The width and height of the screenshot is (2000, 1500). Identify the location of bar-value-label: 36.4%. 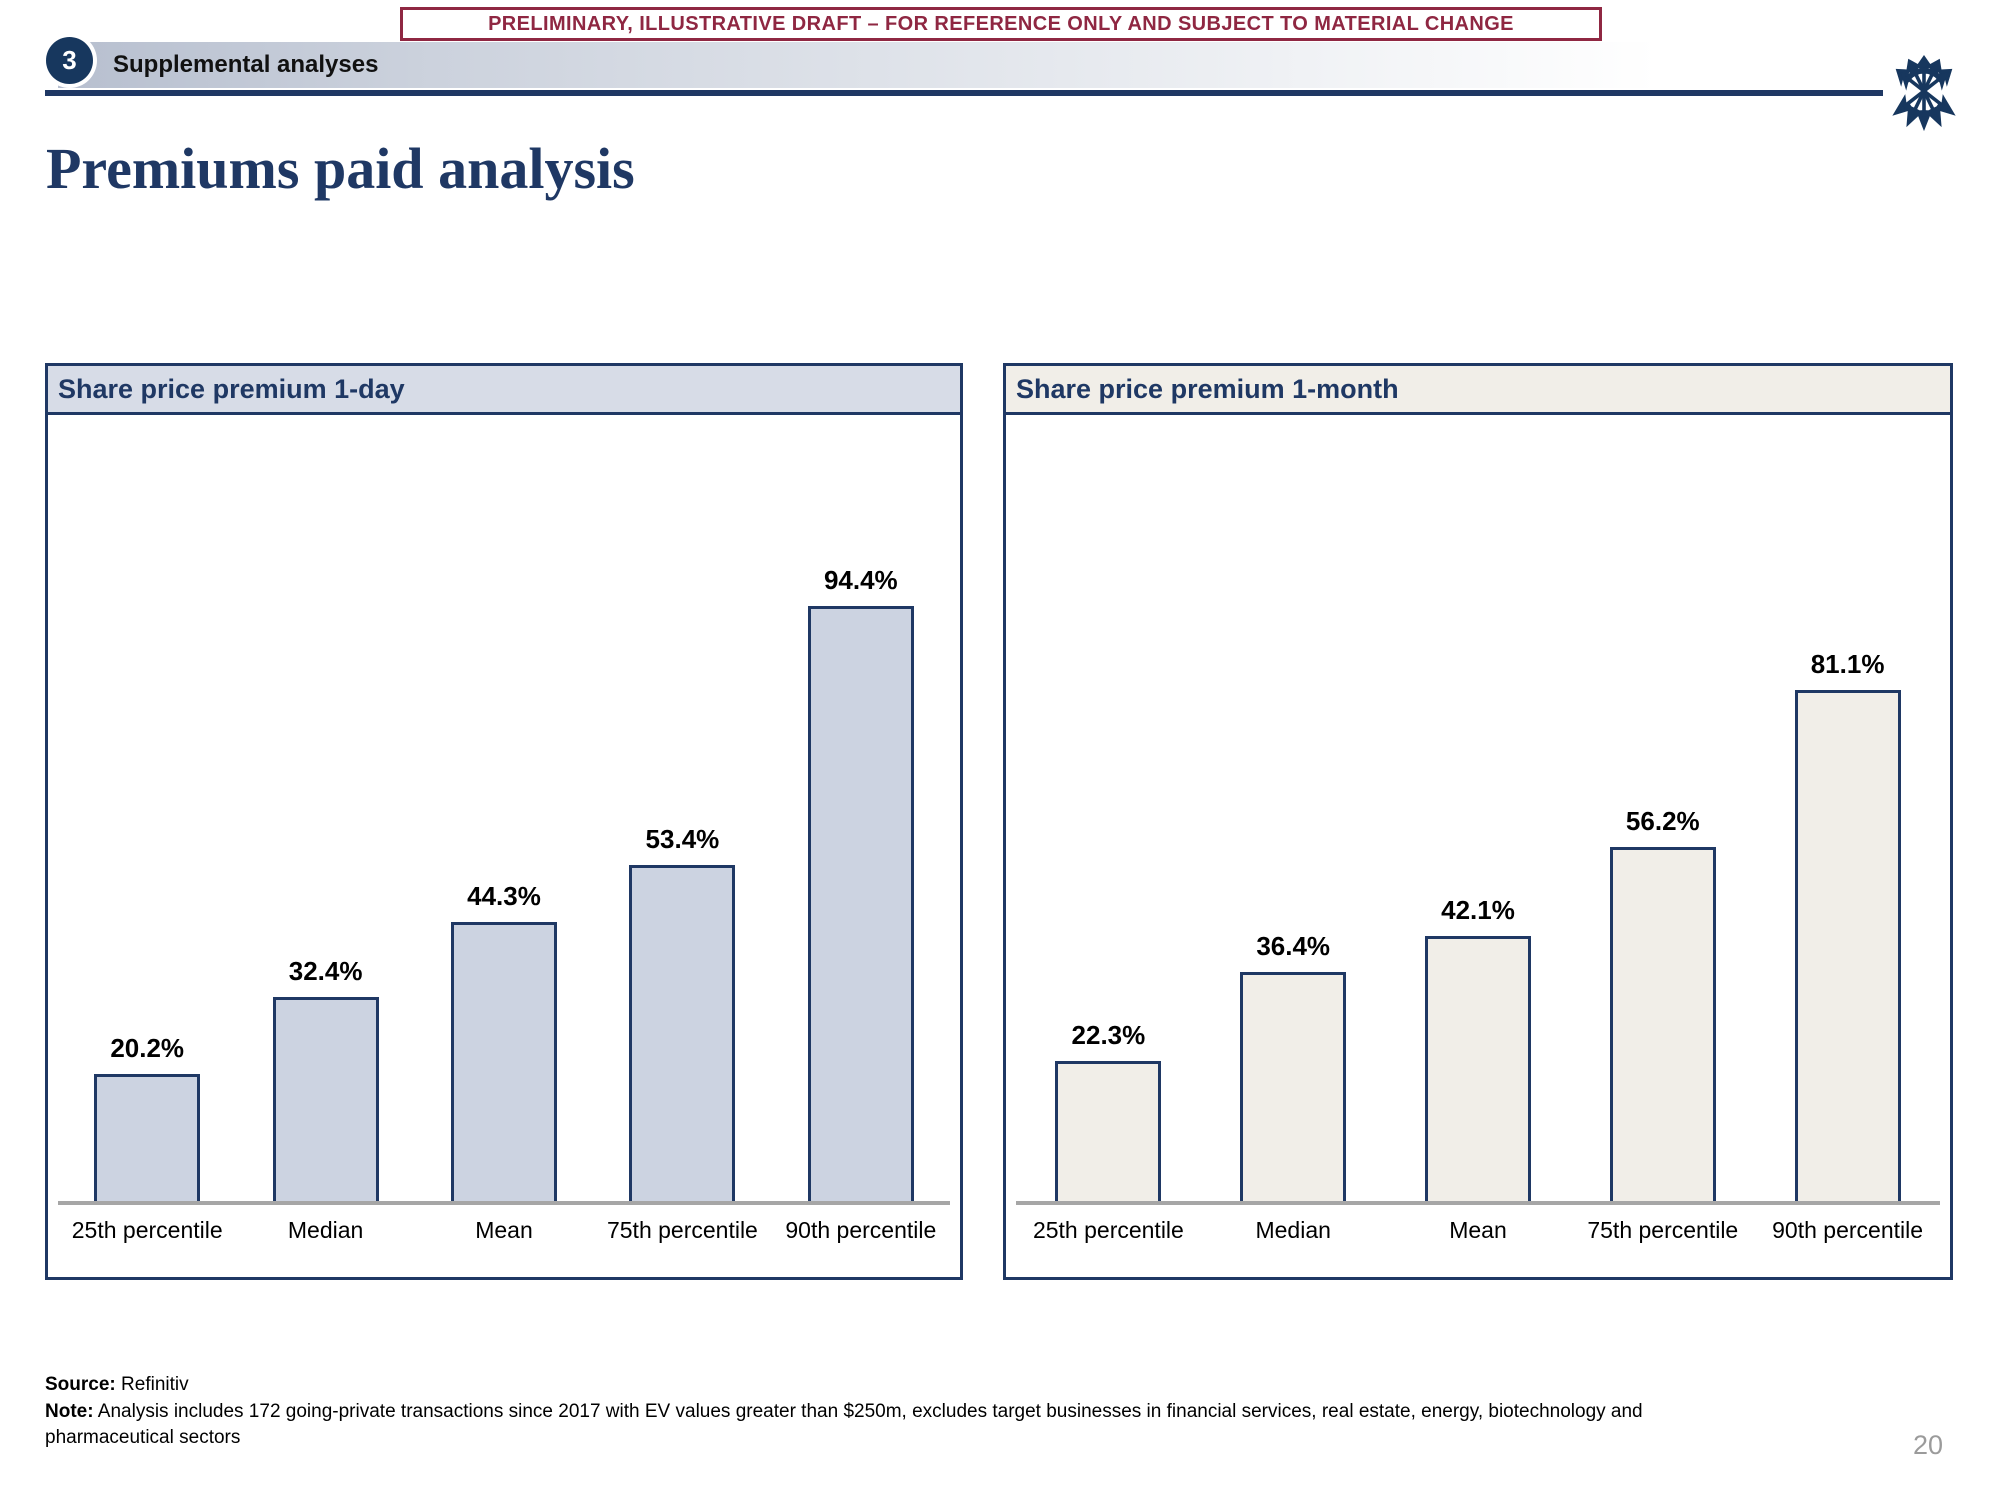
(1293, 946).